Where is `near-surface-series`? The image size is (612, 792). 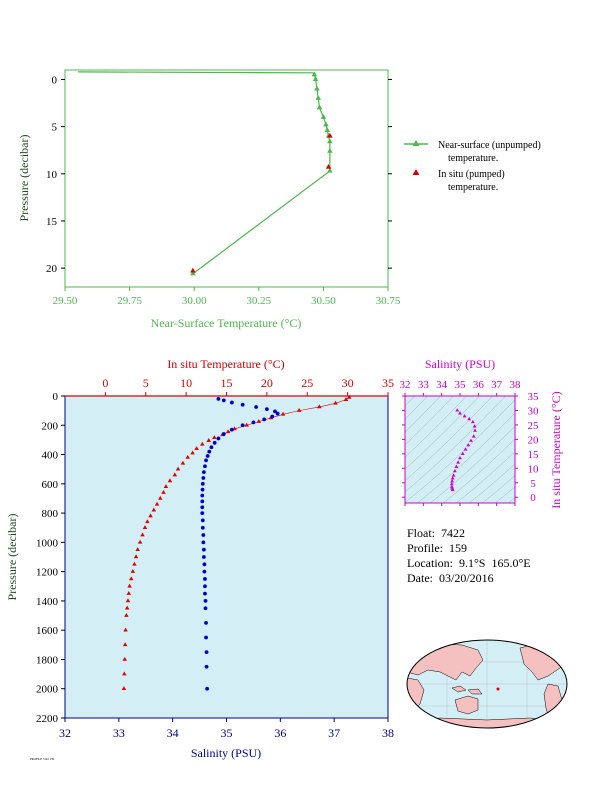 near-surface-series is located at coordinates (205, 173).